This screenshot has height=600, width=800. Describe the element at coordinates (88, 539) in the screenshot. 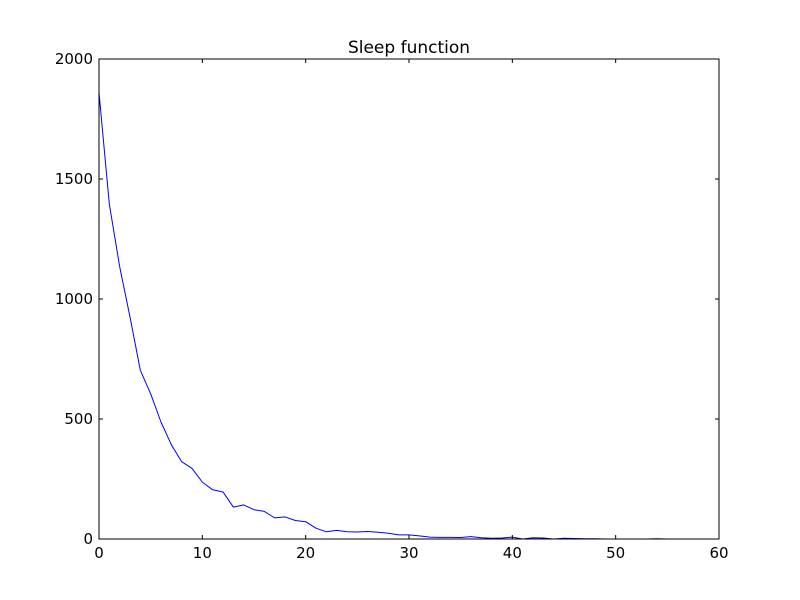

I see `y-tick-label: 0` at that location.